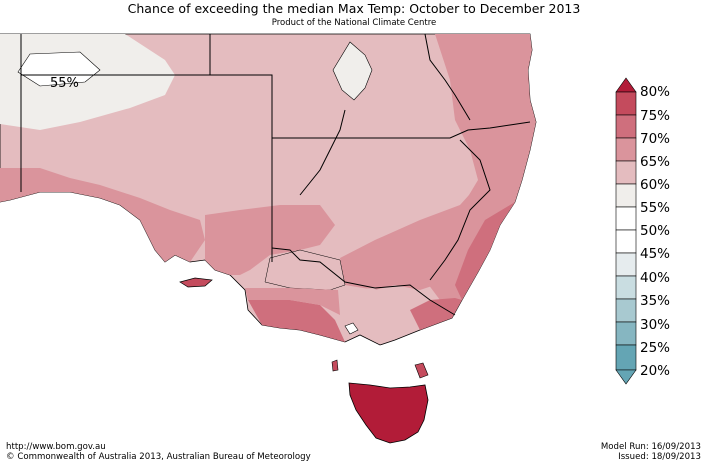 This screenshot has width=708, height=464. What do you see at coordinates (102, 215) in the screenshot?
I see `region-65-southwest` at bounding box center [102, 215].